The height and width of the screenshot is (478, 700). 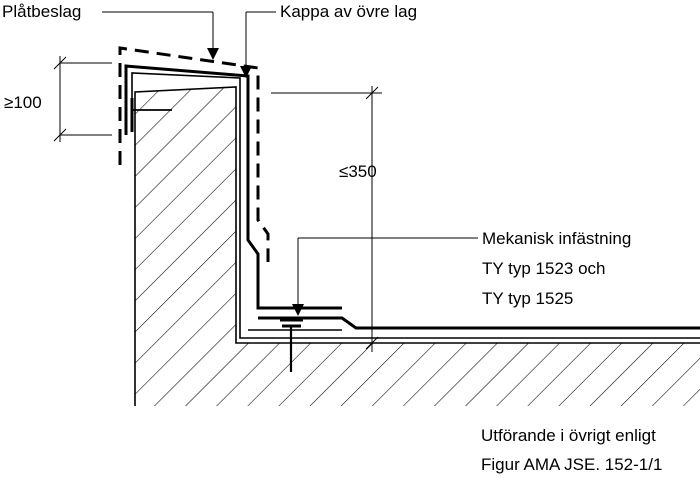 What do you see at coordinates (568, 435) in the screenshot?
I see `note-line-1: Utförande i övrigt enligt` at bounding box center [568, 435].